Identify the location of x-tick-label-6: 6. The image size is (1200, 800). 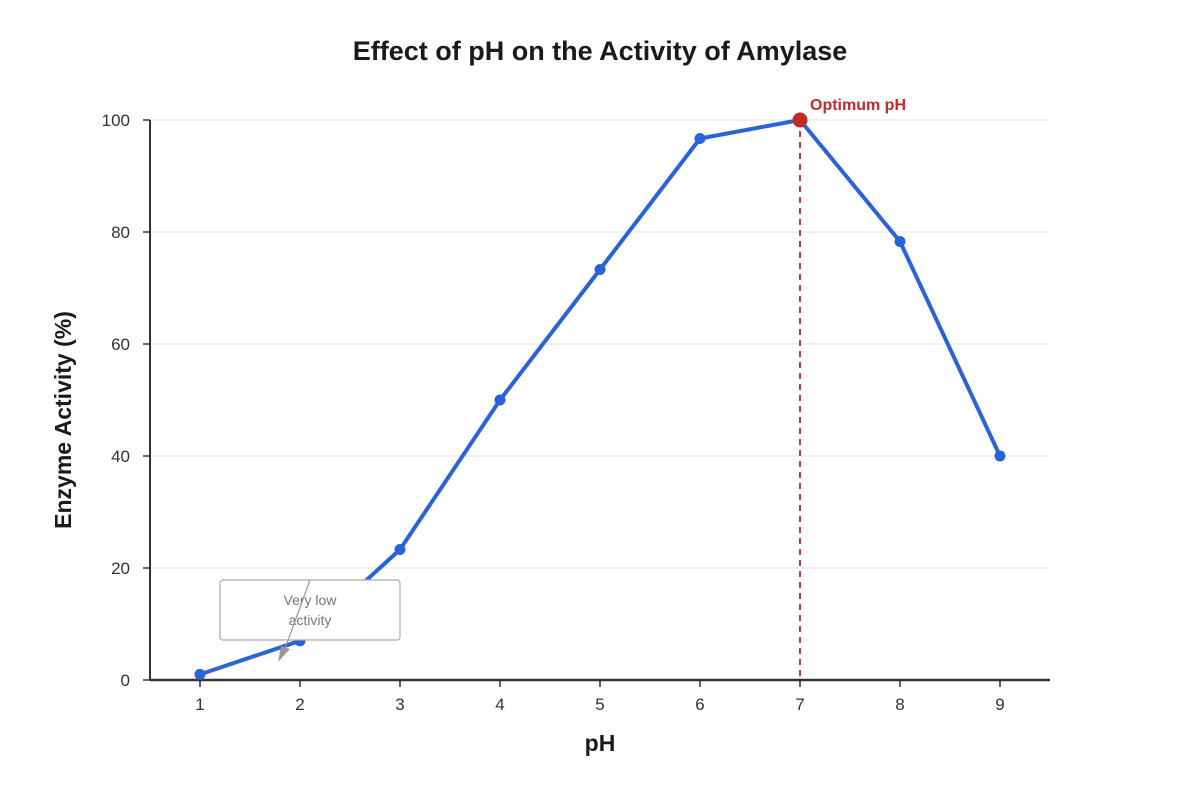
(699, 704).